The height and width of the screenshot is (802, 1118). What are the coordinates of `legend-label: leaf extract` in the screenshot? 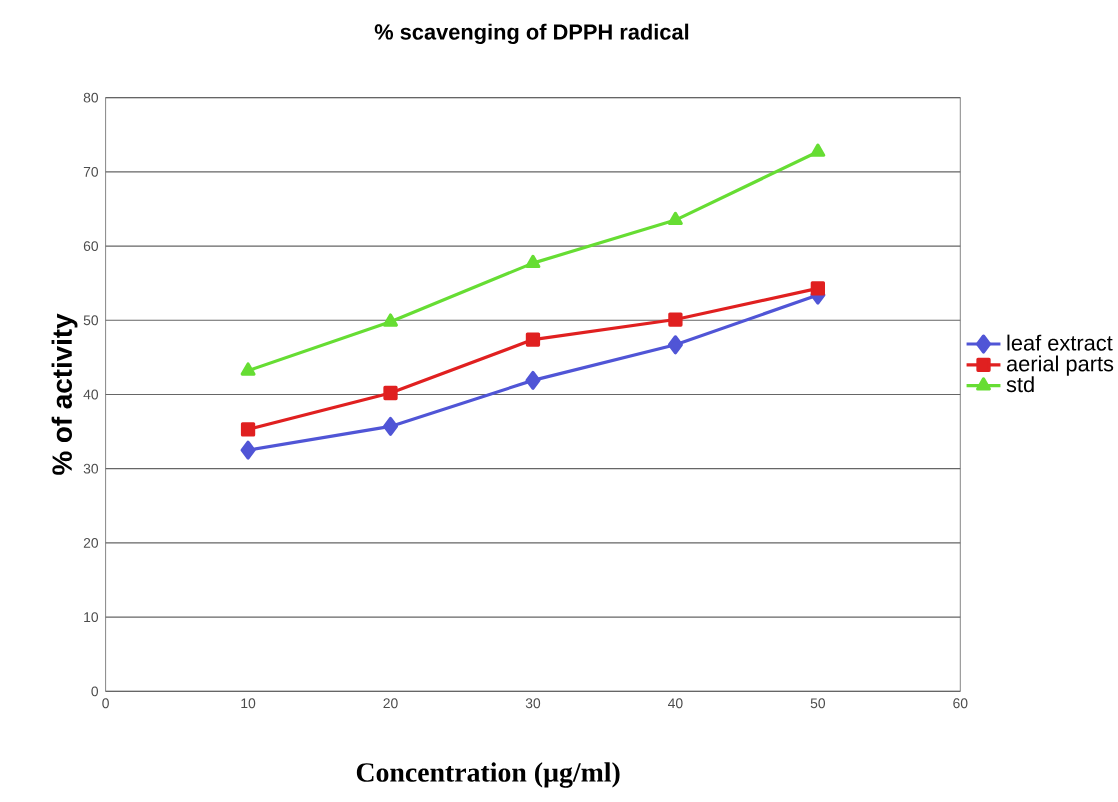 It's located at (1060, 342).